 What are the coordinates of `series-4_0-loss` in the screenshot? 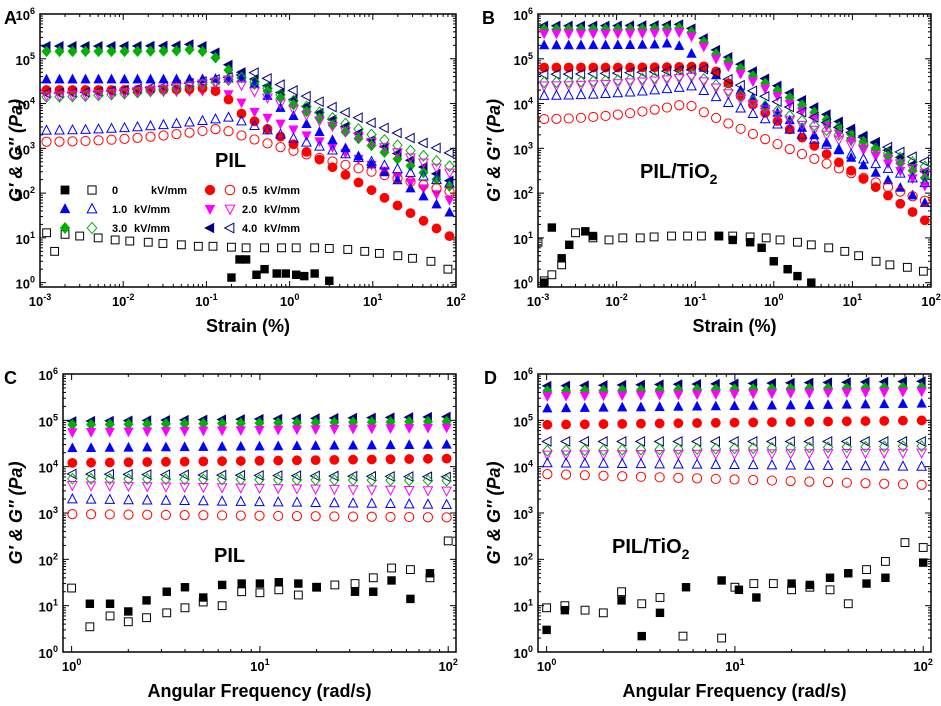 It's located at (258, 475).